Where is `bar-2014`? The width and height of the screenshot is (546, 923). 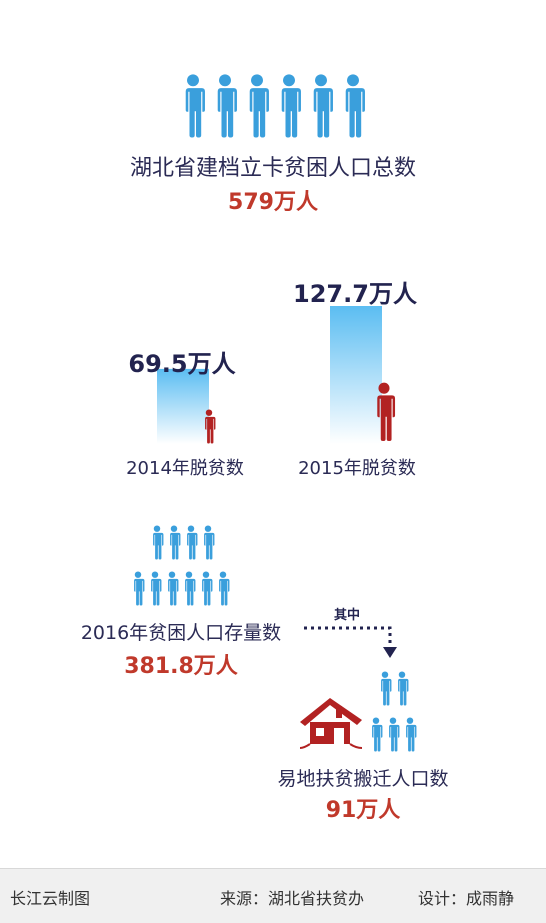 bar-2014 is located at coordinates (183, 406).